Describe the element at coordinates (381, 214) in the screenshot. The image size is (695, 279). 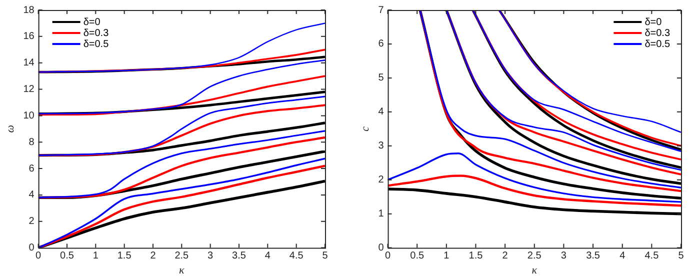
I see `y-tick-label: 1` at that location.